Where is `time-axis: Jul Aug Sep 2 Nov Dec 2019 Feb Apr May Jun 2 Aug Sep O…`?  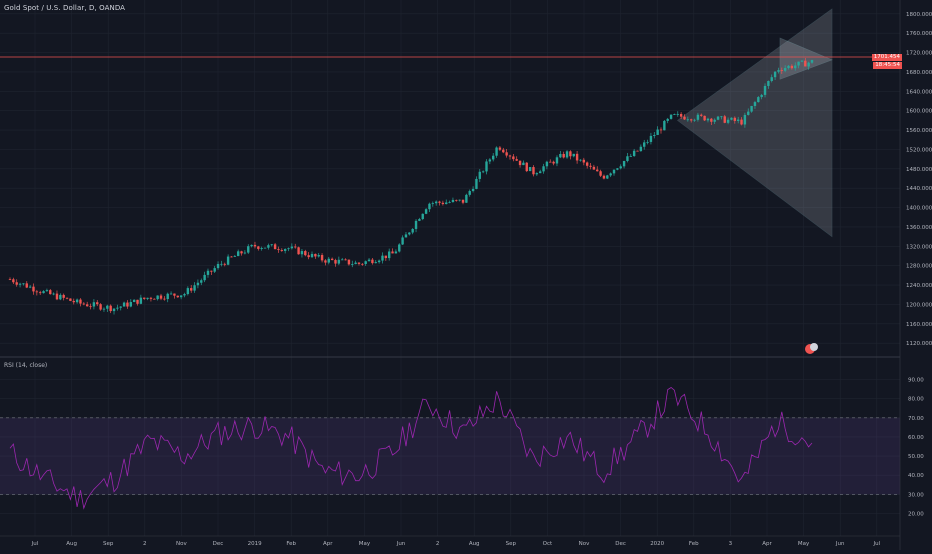 time-axis: Jul Aug Sep 2 Nov Dec 2019 Feb Apr May Jun 2 Aug Sep O… is located at coordinates (456, 544).